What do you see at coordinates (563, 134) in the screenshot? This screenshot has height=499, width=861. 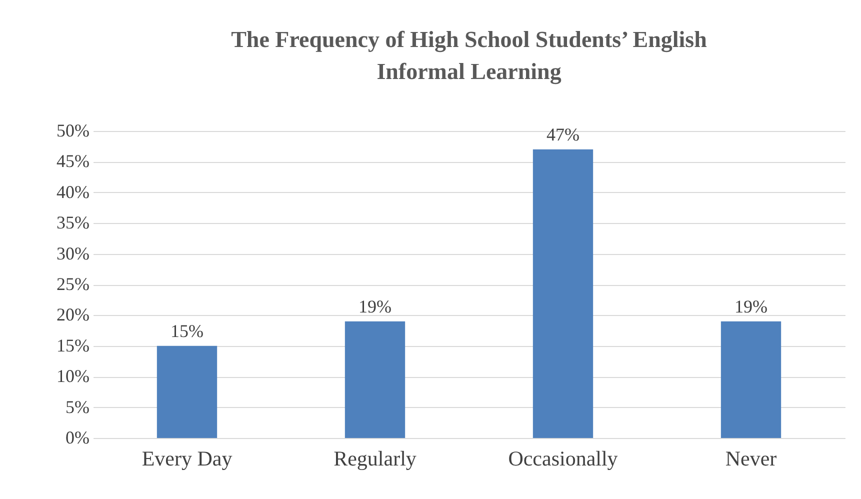 I see `data-label: 47%` at bounding box center [563, 134].